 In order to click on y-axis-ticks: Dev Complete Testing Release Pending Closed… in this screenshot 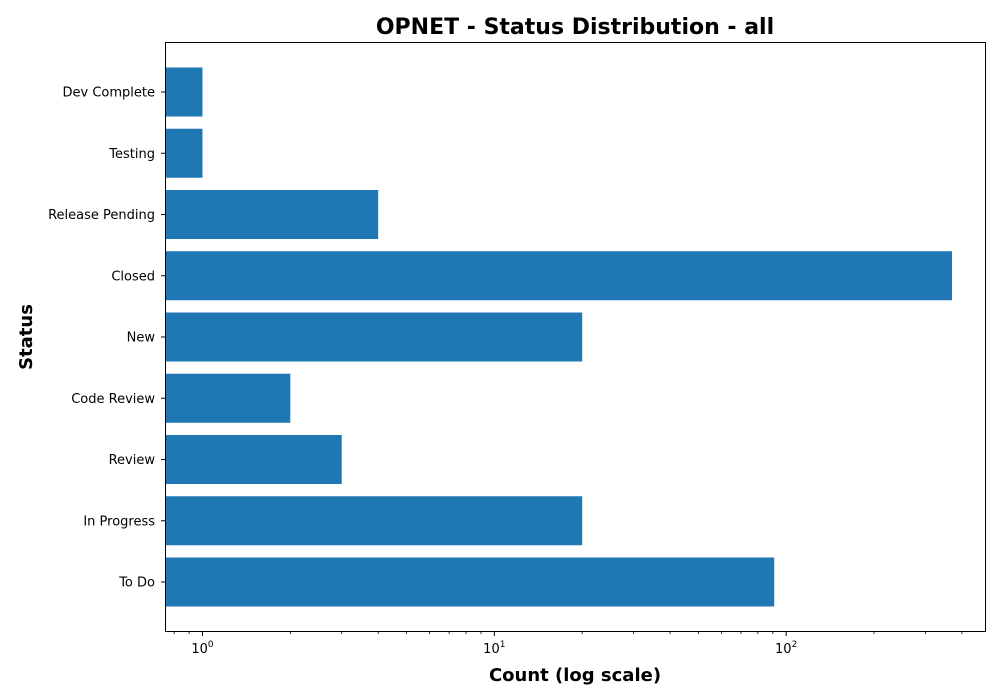, I will do `click(107, 338)`.